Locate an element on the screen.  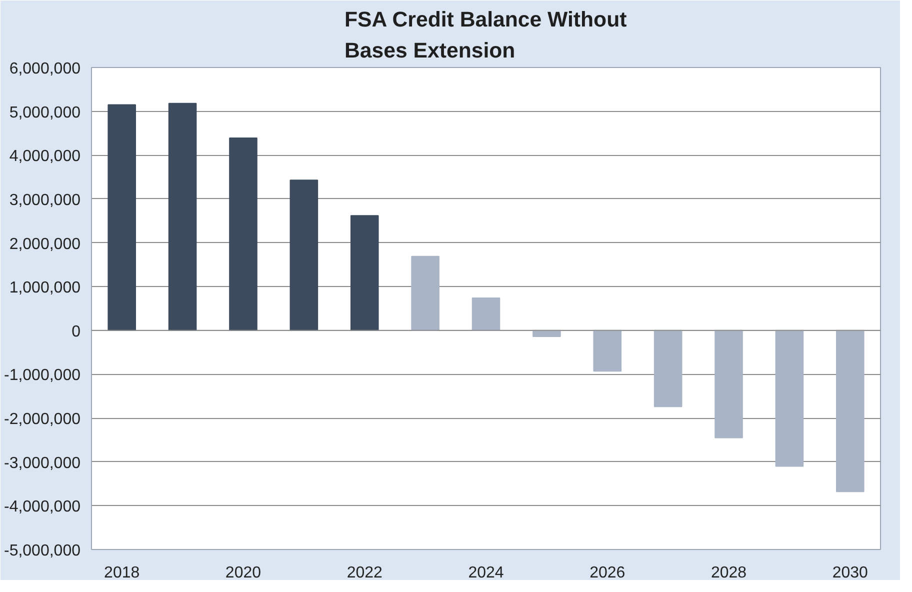
x-tick-label: 2028 is located at coordinates (728, 573).